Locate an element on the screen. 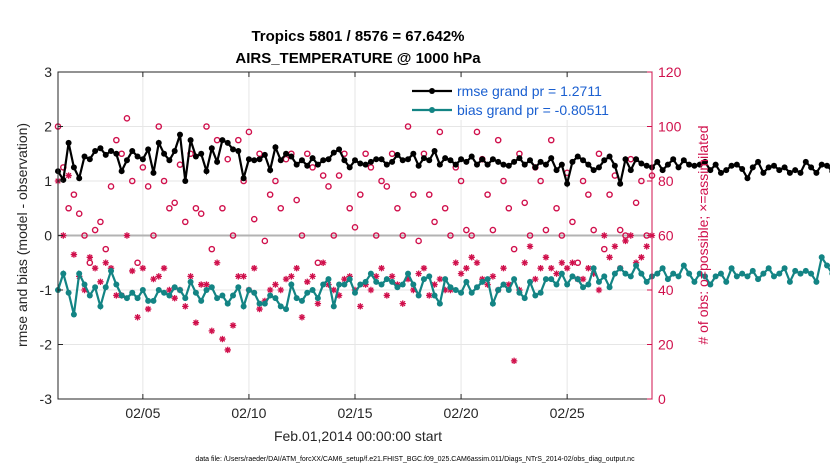 Image resolution: width=830 pixels, height=470 pixels. legend-label-bias: bias grand pr = -0.80511 is located at coordinates (533, 110).